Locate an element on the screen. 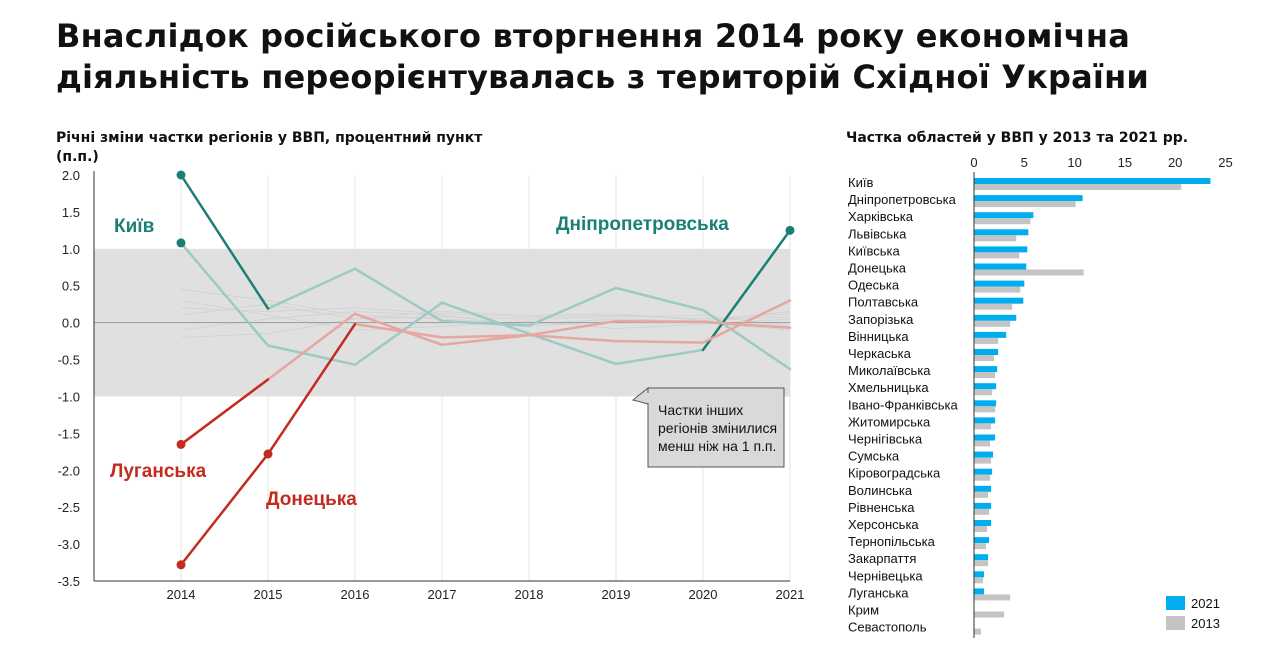 This screenshot has height=653, width=1280. category-label: Хмельницька is located at coordinates (888, 387).